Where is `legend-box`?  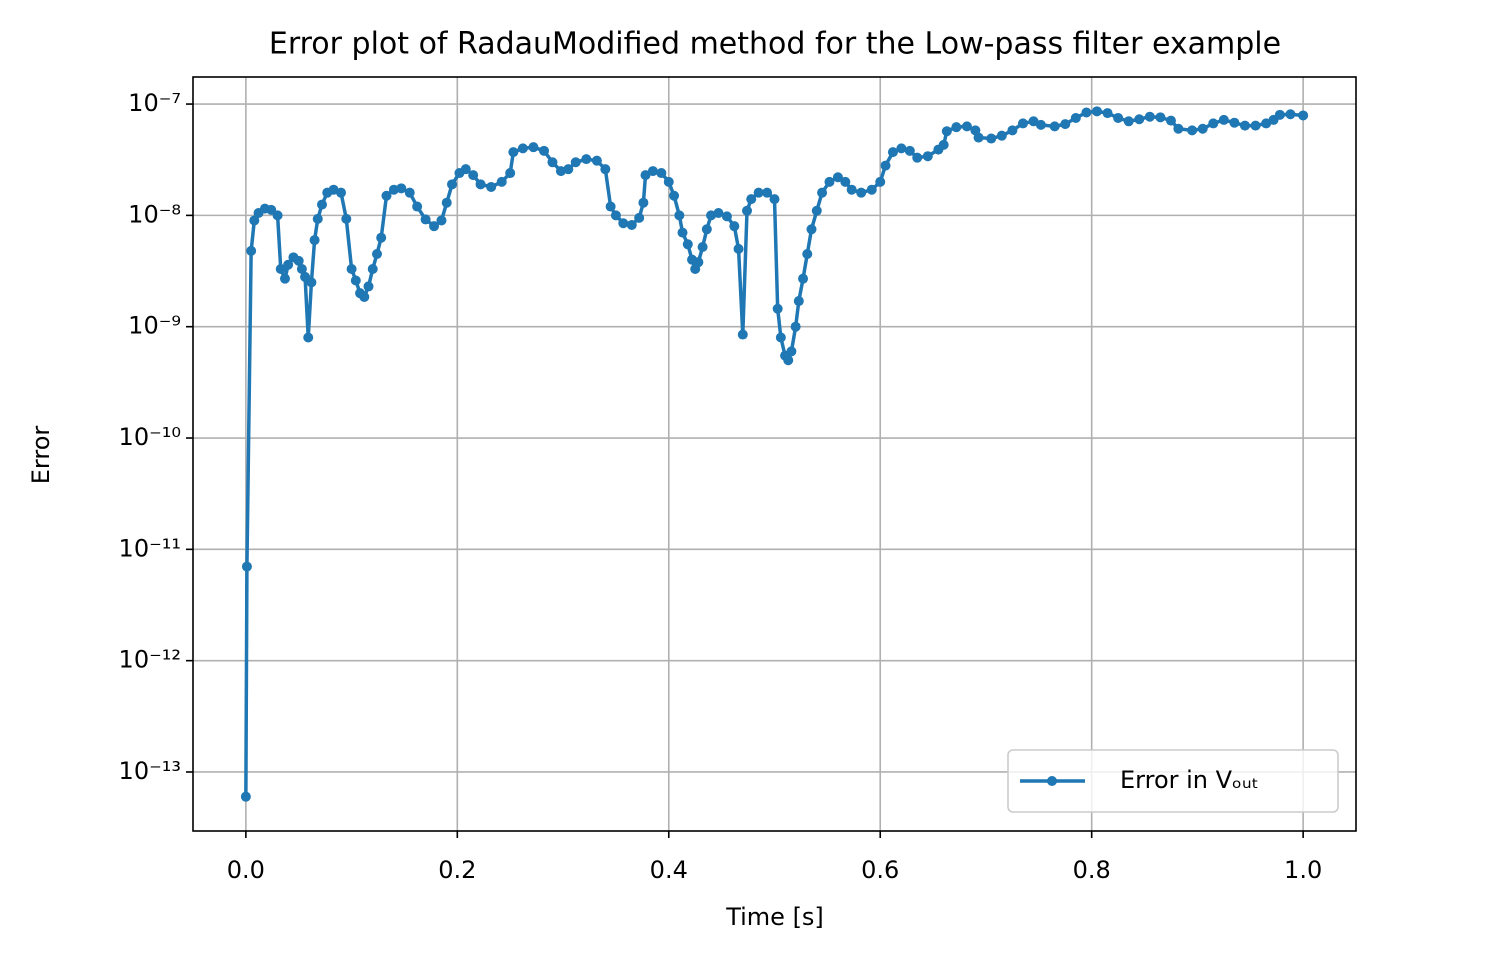
legend-box is located at coordinates (1173, 781).